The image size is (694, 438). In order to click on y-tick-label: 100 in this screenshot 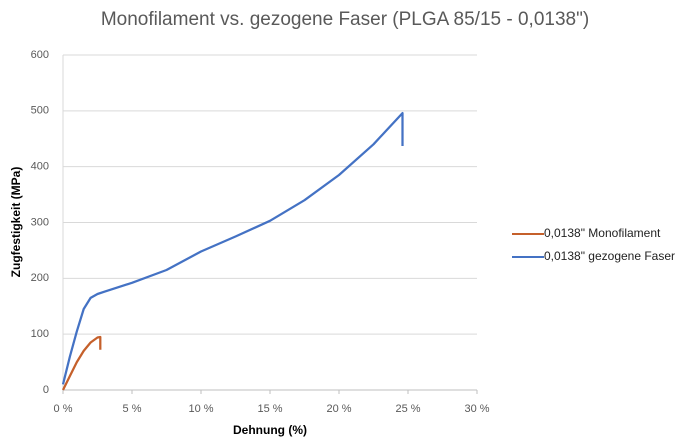, I will do `click(40, 334)`.